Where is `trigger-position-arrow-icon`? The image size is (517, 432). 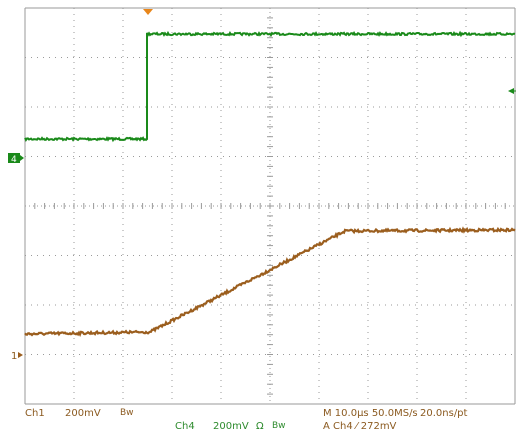 trigger-position-arrow-icon is located at coordinates (148, 12).